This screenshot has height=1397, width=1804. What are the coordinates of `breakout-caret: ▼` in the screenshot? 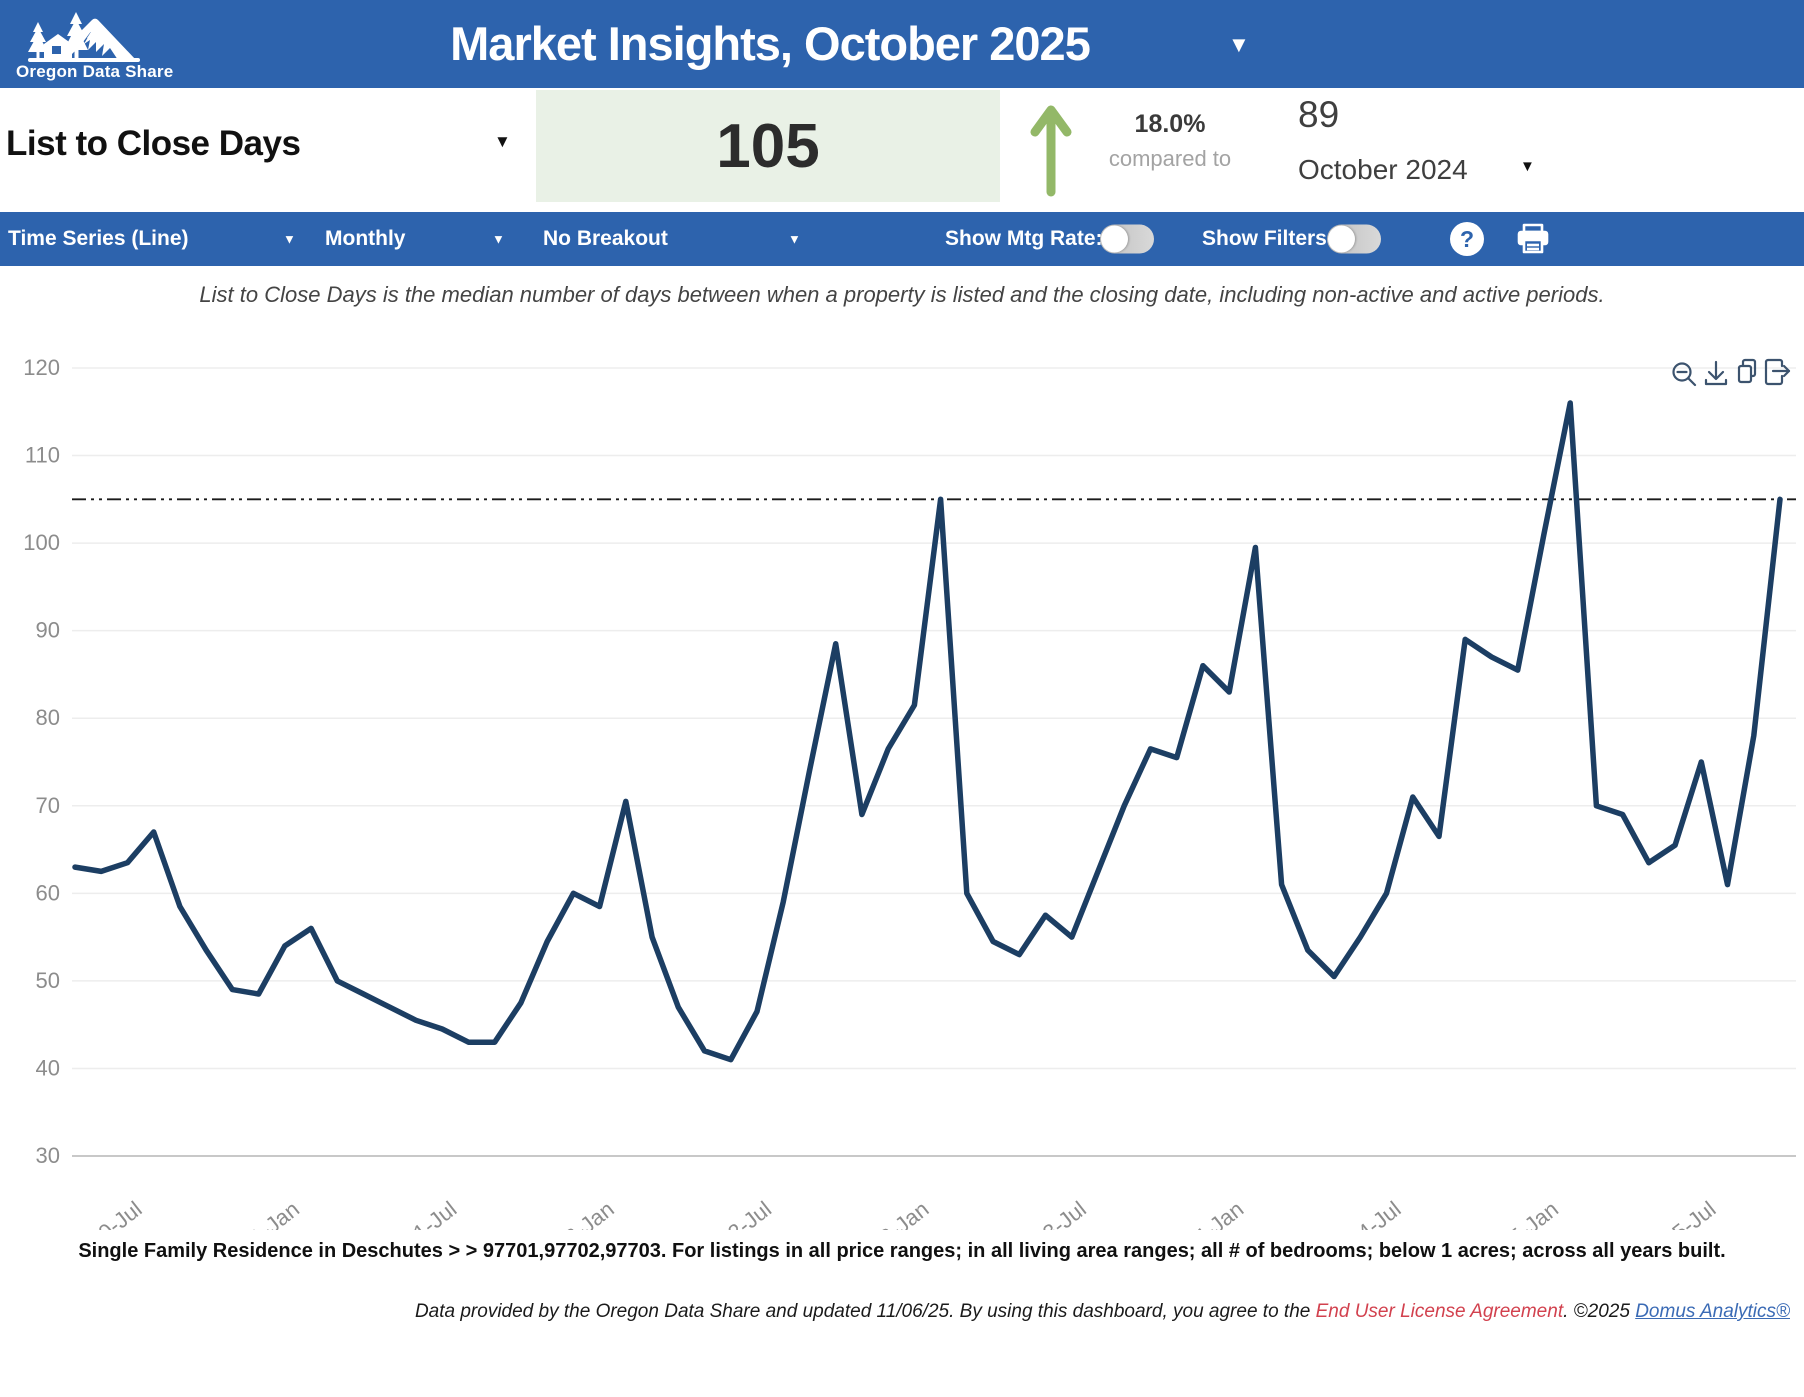 It's located at (794, 239).